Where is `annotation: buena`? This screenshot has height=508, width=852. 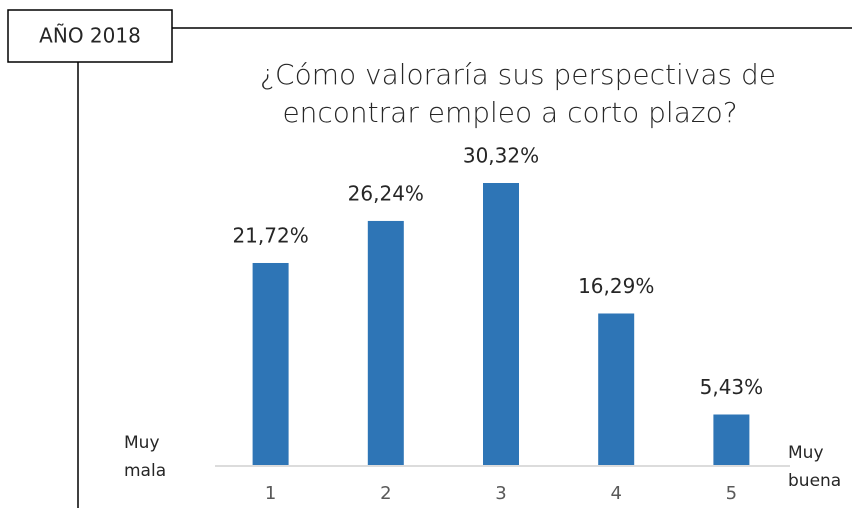 annotation: buena is located at coordinates (814, 481).